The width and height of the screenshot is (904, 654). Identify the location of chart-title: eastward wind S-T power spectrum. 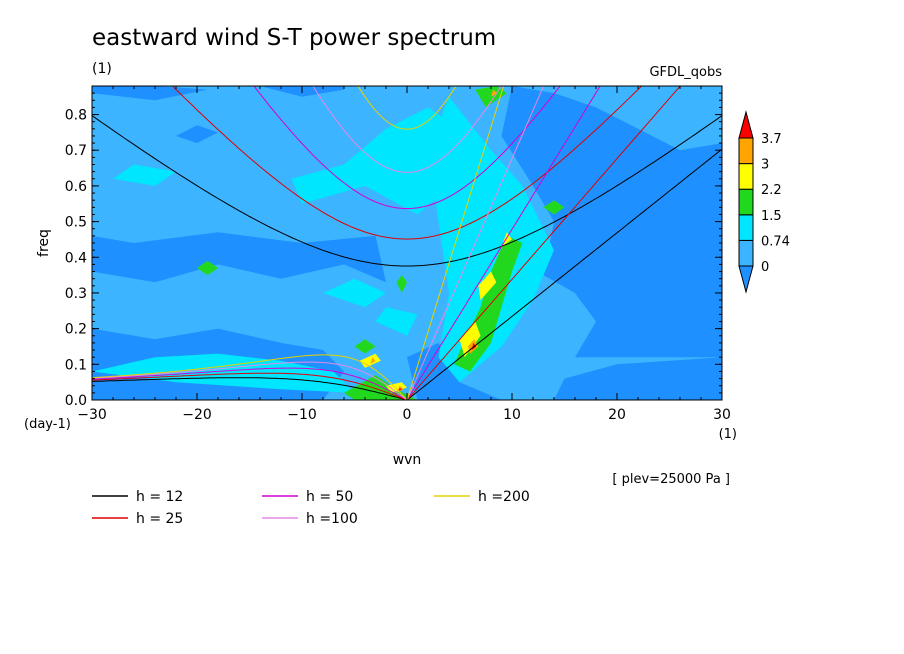
(294, 38).